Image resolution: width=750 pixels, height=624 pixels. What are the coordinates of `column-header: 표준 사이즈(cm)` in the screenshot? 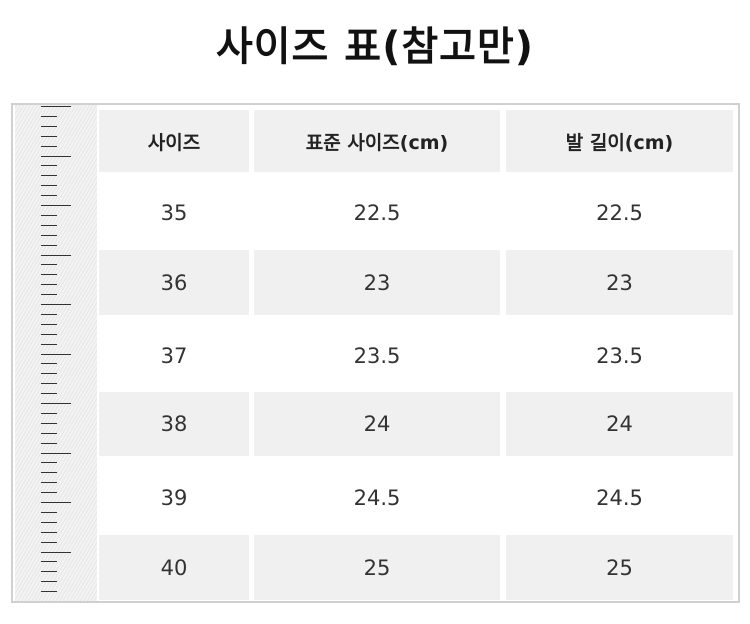 It's located at (377, 141).